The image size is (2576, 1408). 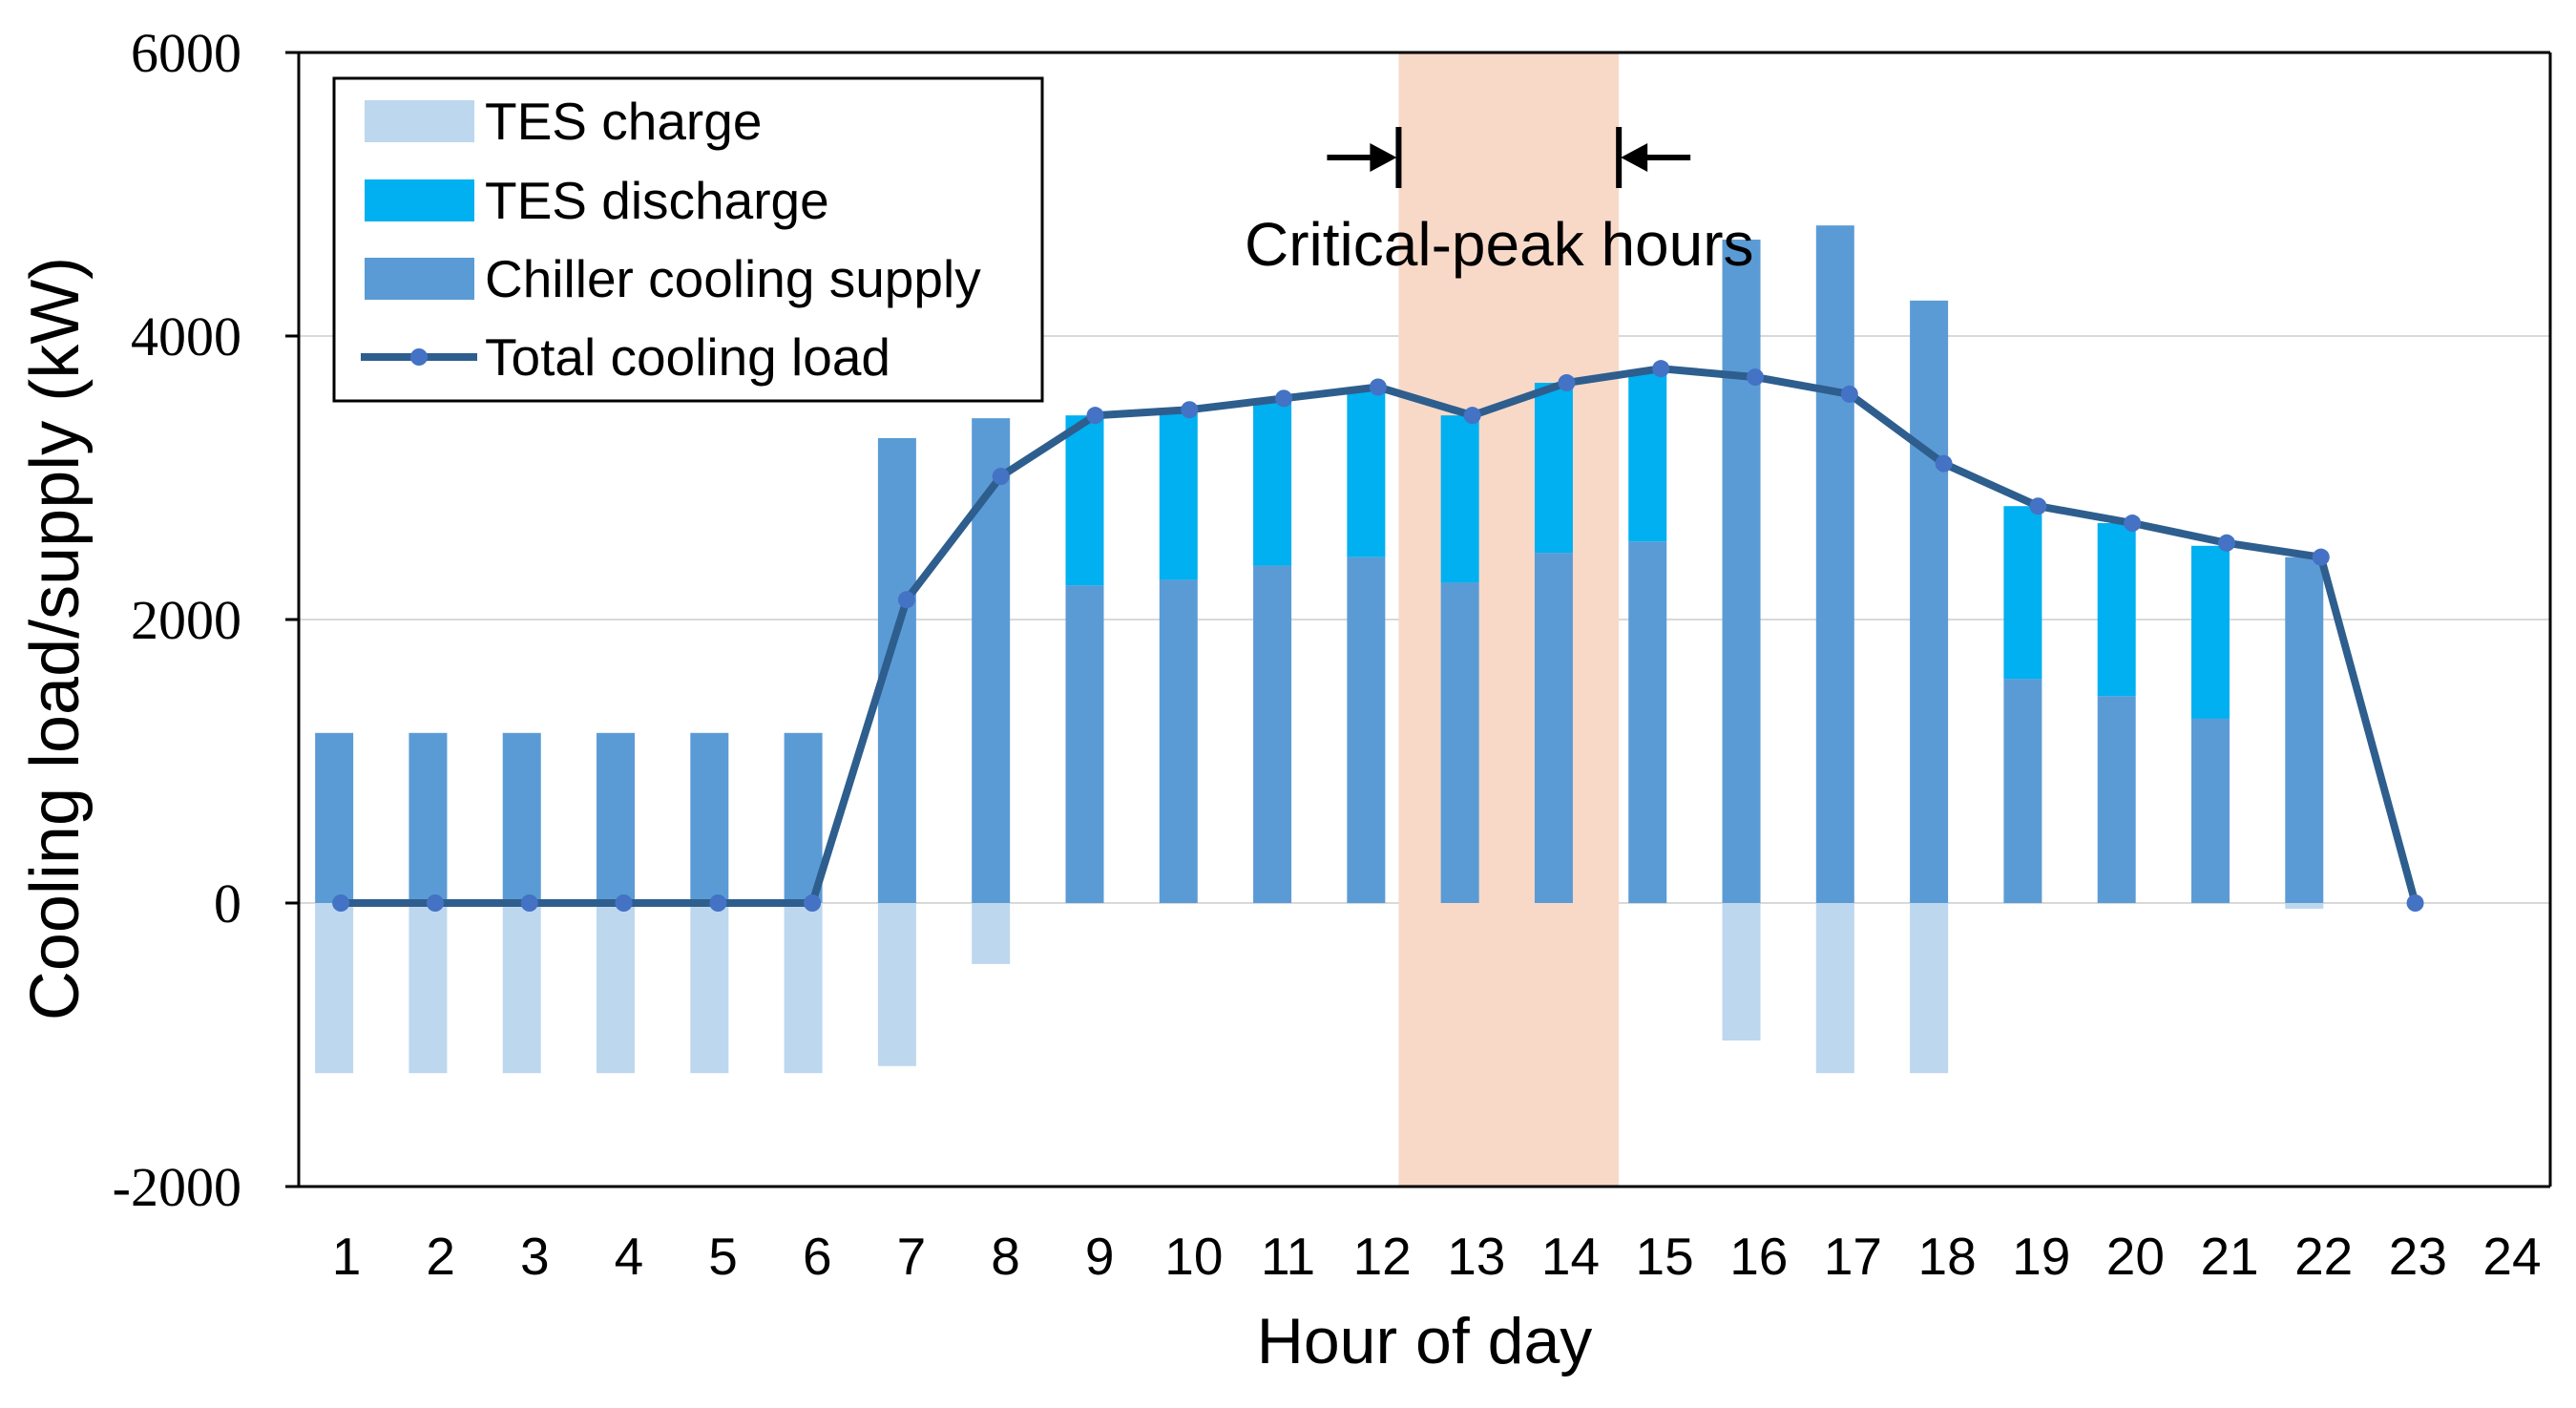 What do you see at coordinates (1288, 1256) in the screenshot?
I see `x-tick-label: 11` at bounding box center [1288, 1256].